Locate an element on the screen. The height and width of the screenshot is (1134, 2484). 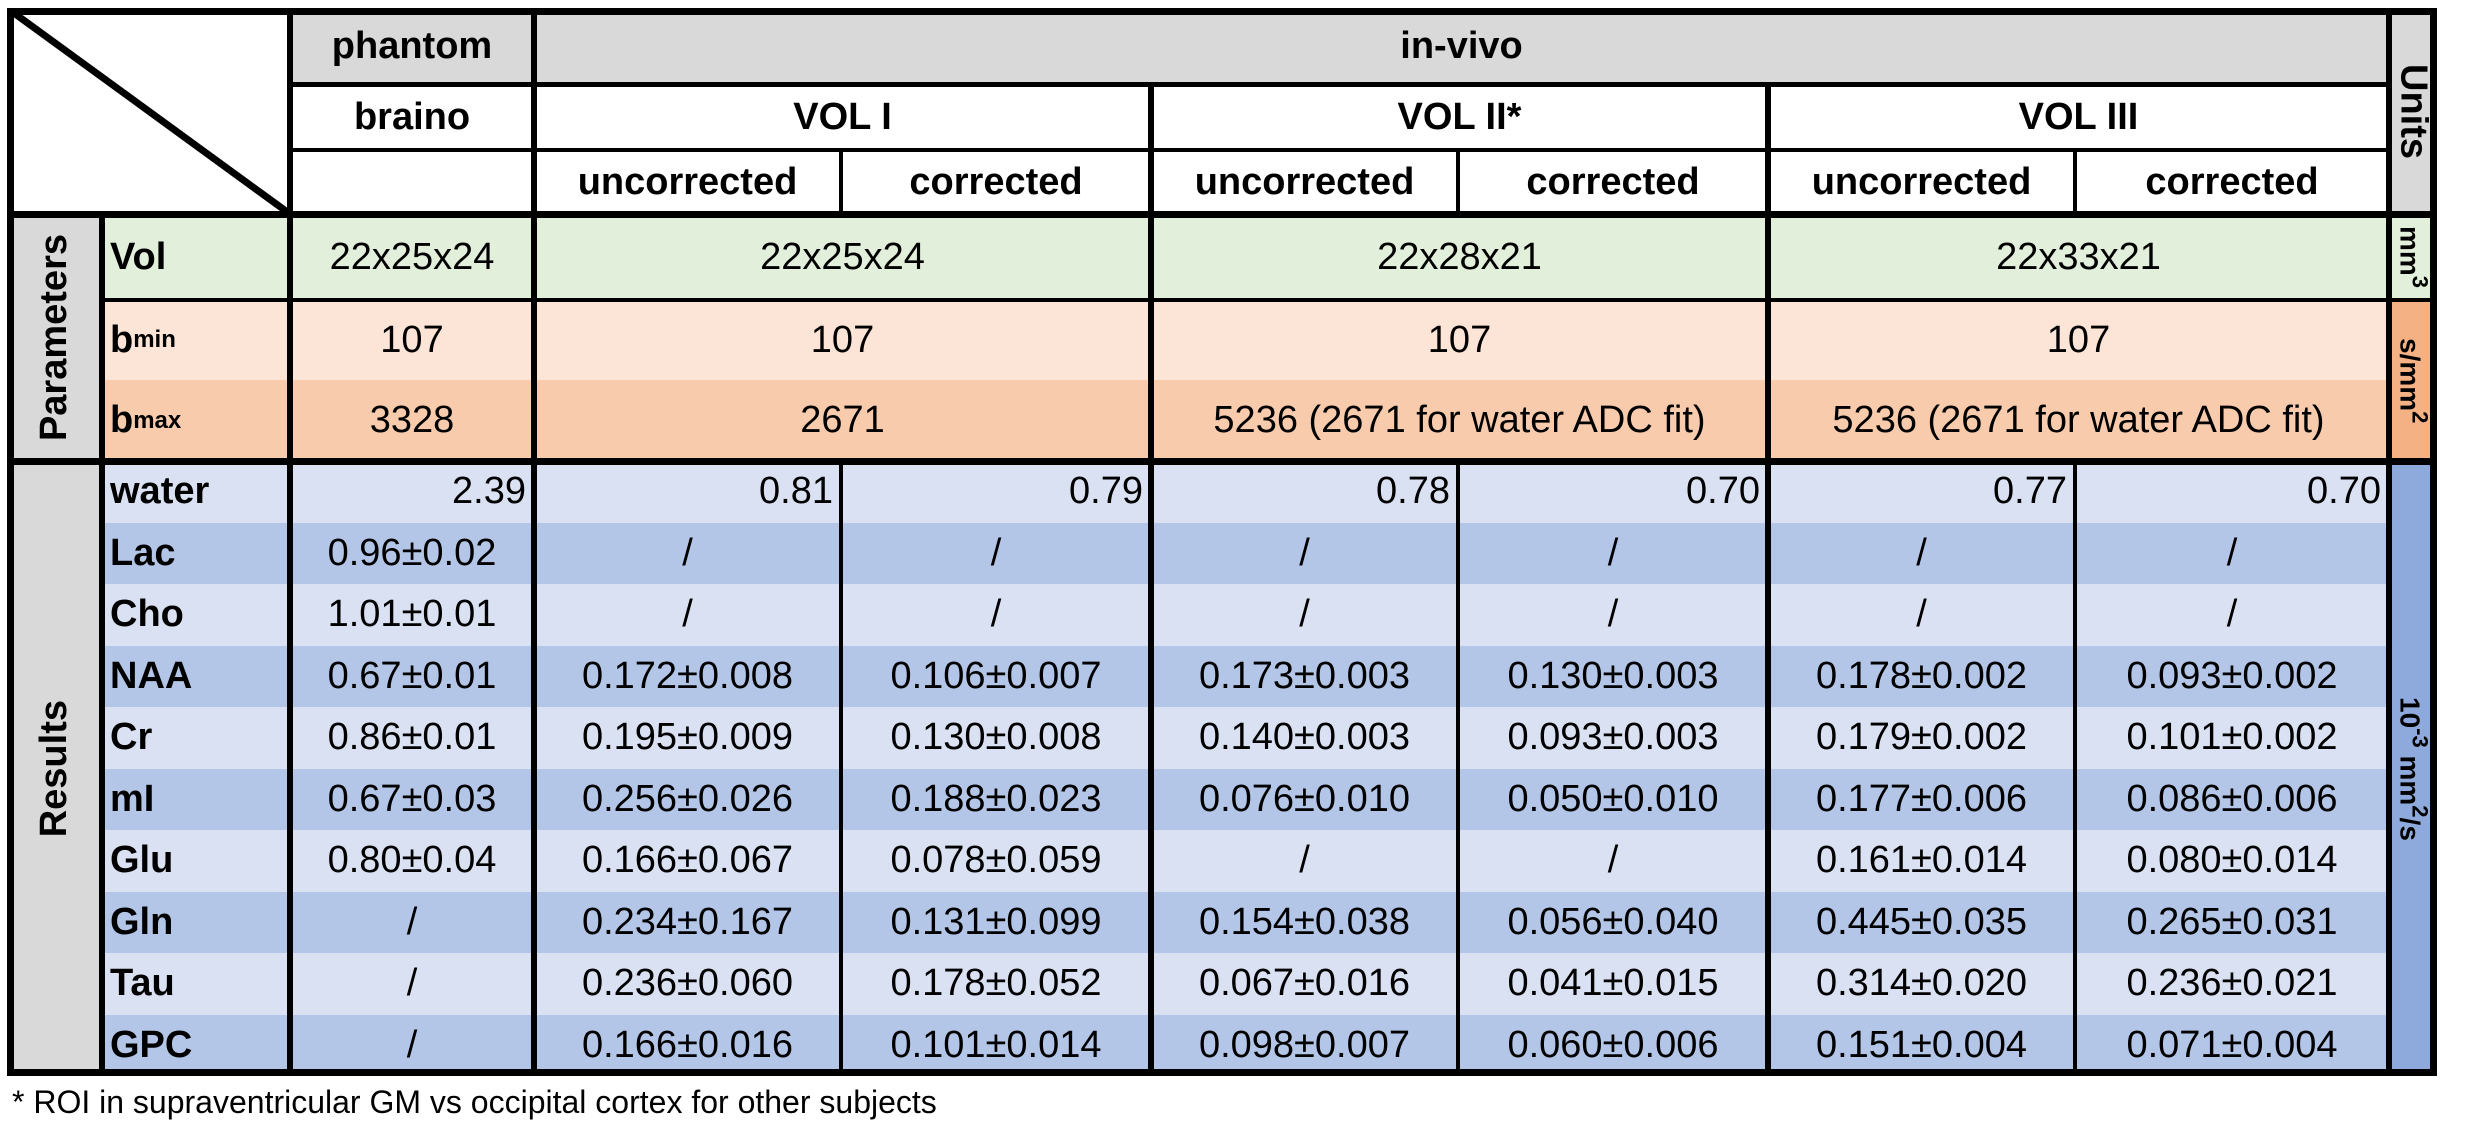
header-braino: braino is located at coordinates (412, 116).